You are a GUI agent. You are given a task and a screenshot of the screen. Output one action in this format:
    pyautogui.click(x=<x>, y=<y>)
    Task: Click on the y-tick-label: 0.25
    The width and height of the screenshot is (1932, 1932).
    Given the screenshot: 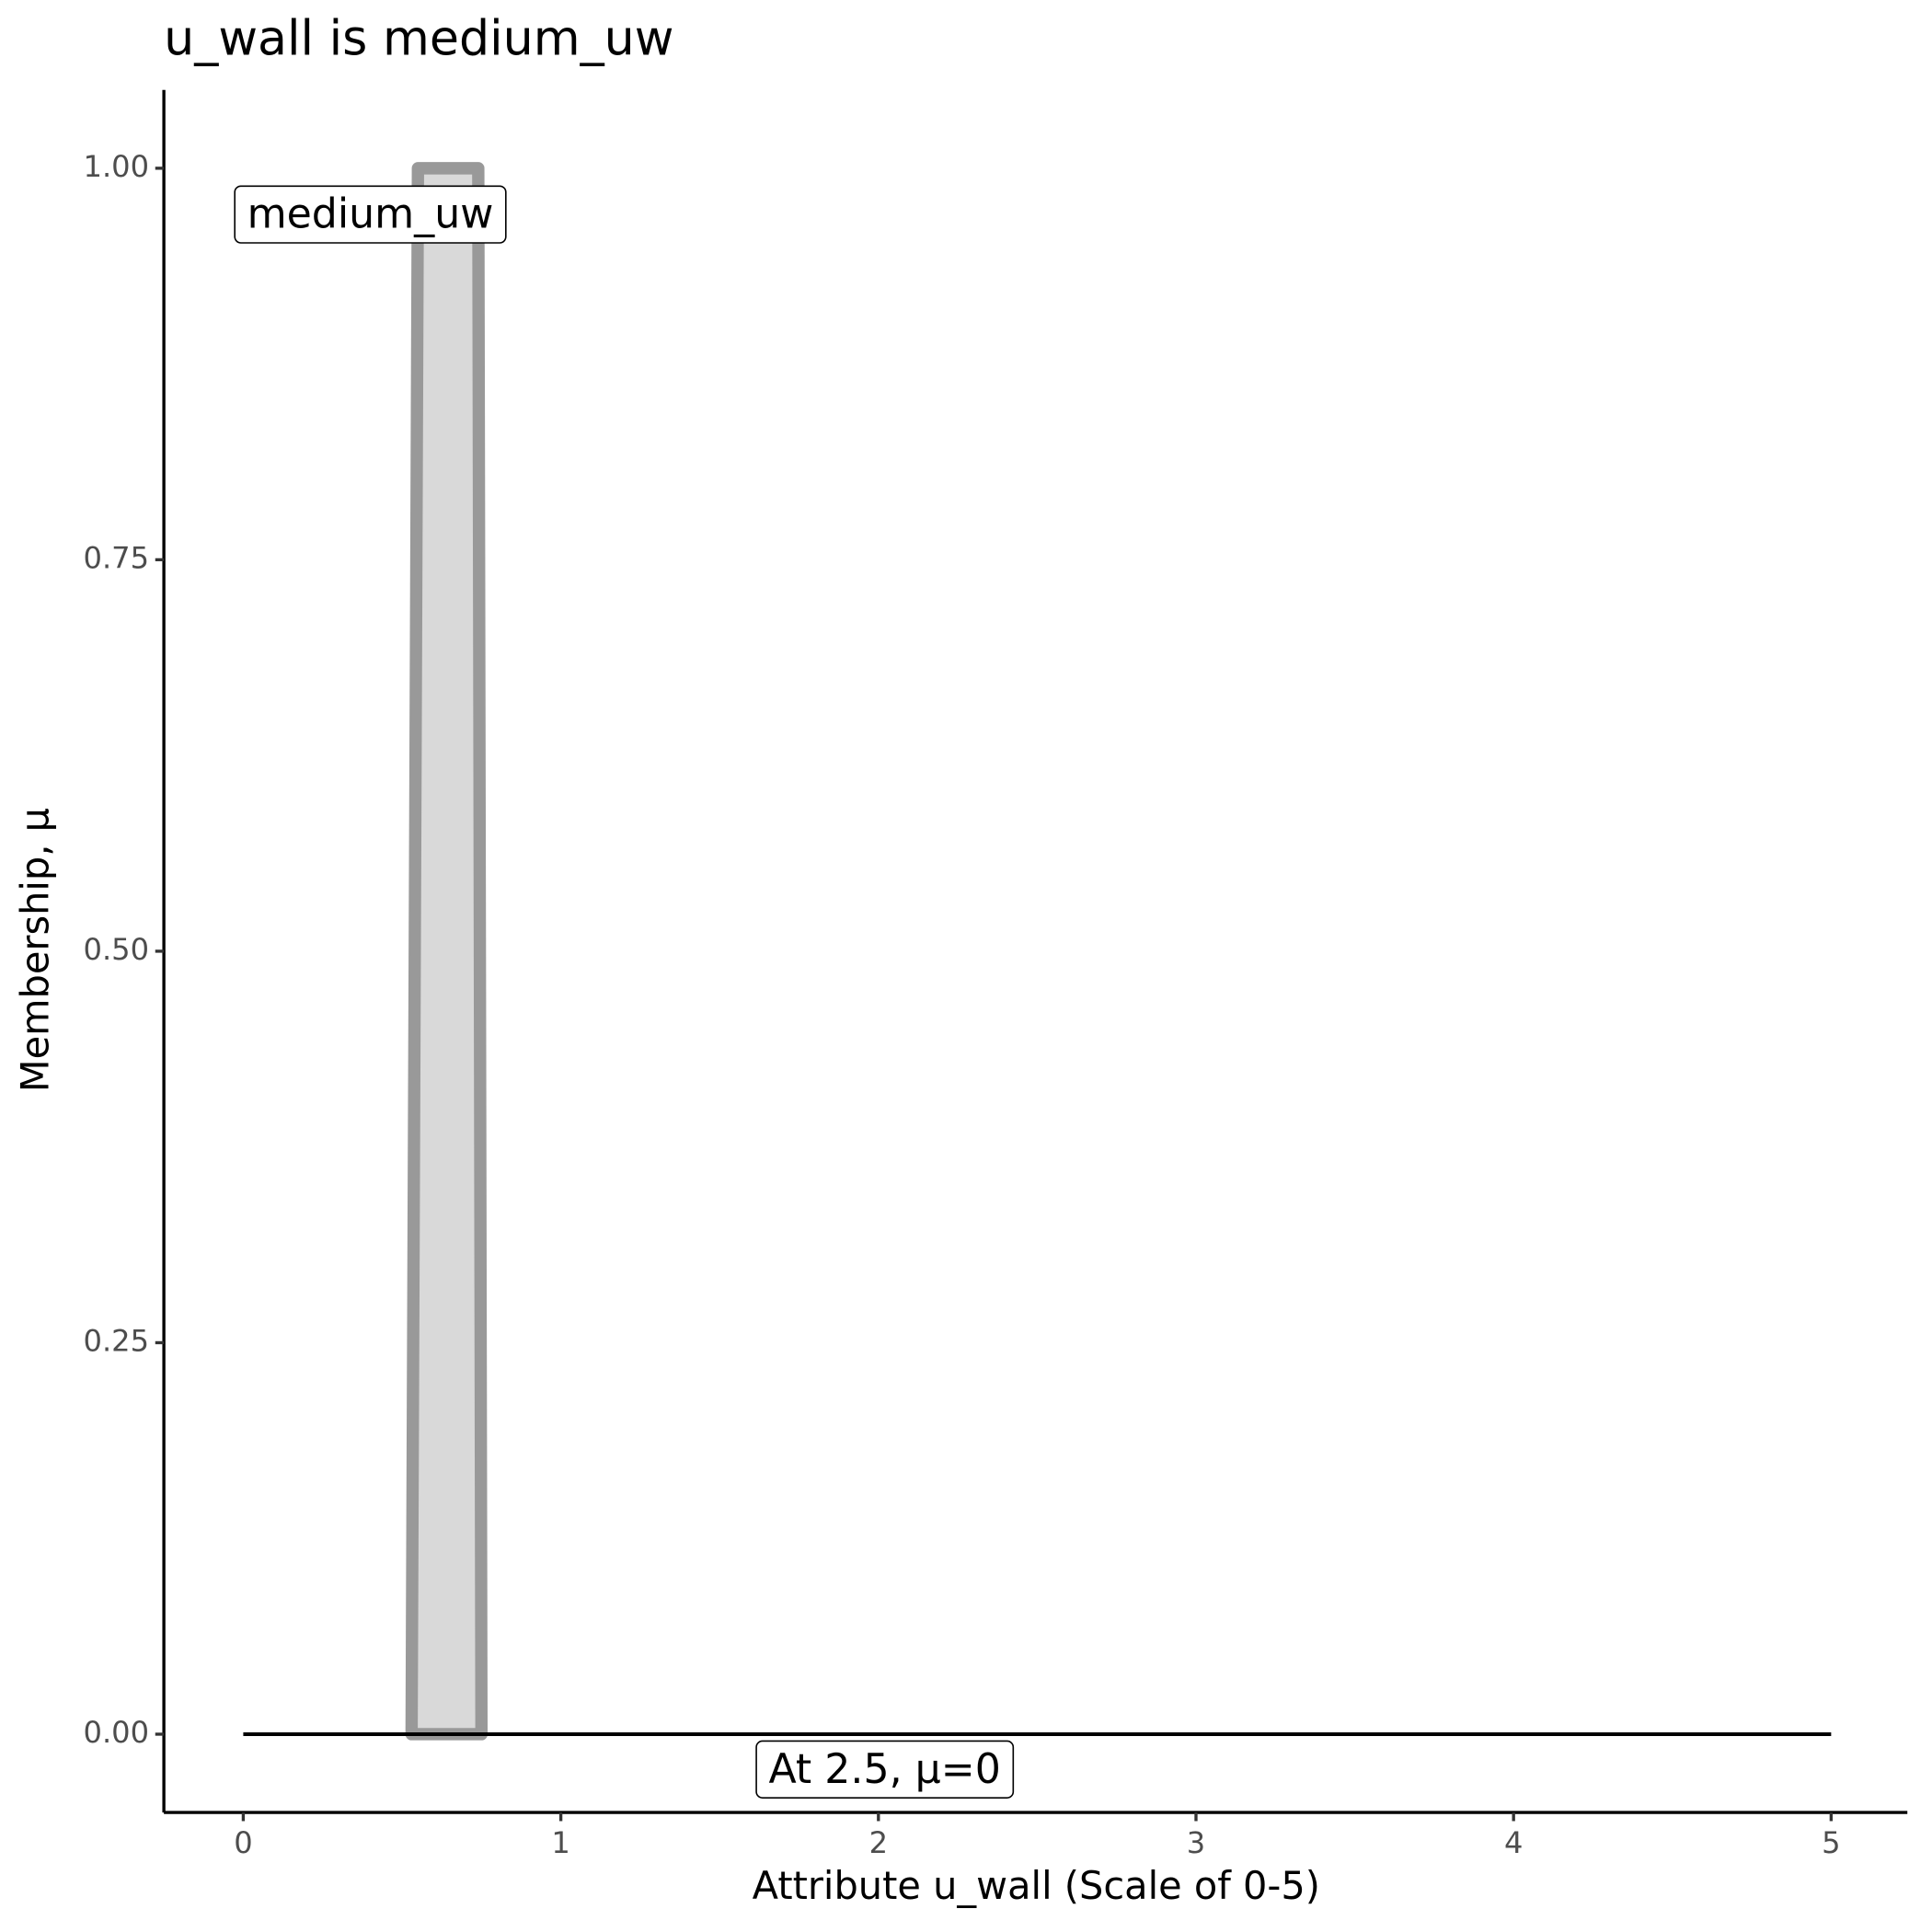 What is the action you would take?
    pyautogui.click(x=117, y=1340)
    